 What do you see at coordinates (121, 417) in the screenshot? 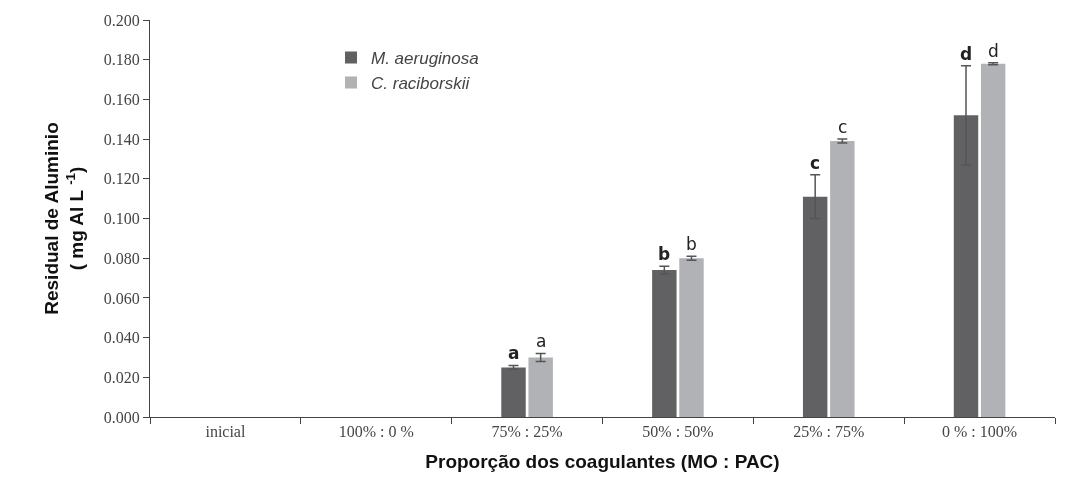
I see `y-tick-label: 0.000` at bounding box center [121, 417].